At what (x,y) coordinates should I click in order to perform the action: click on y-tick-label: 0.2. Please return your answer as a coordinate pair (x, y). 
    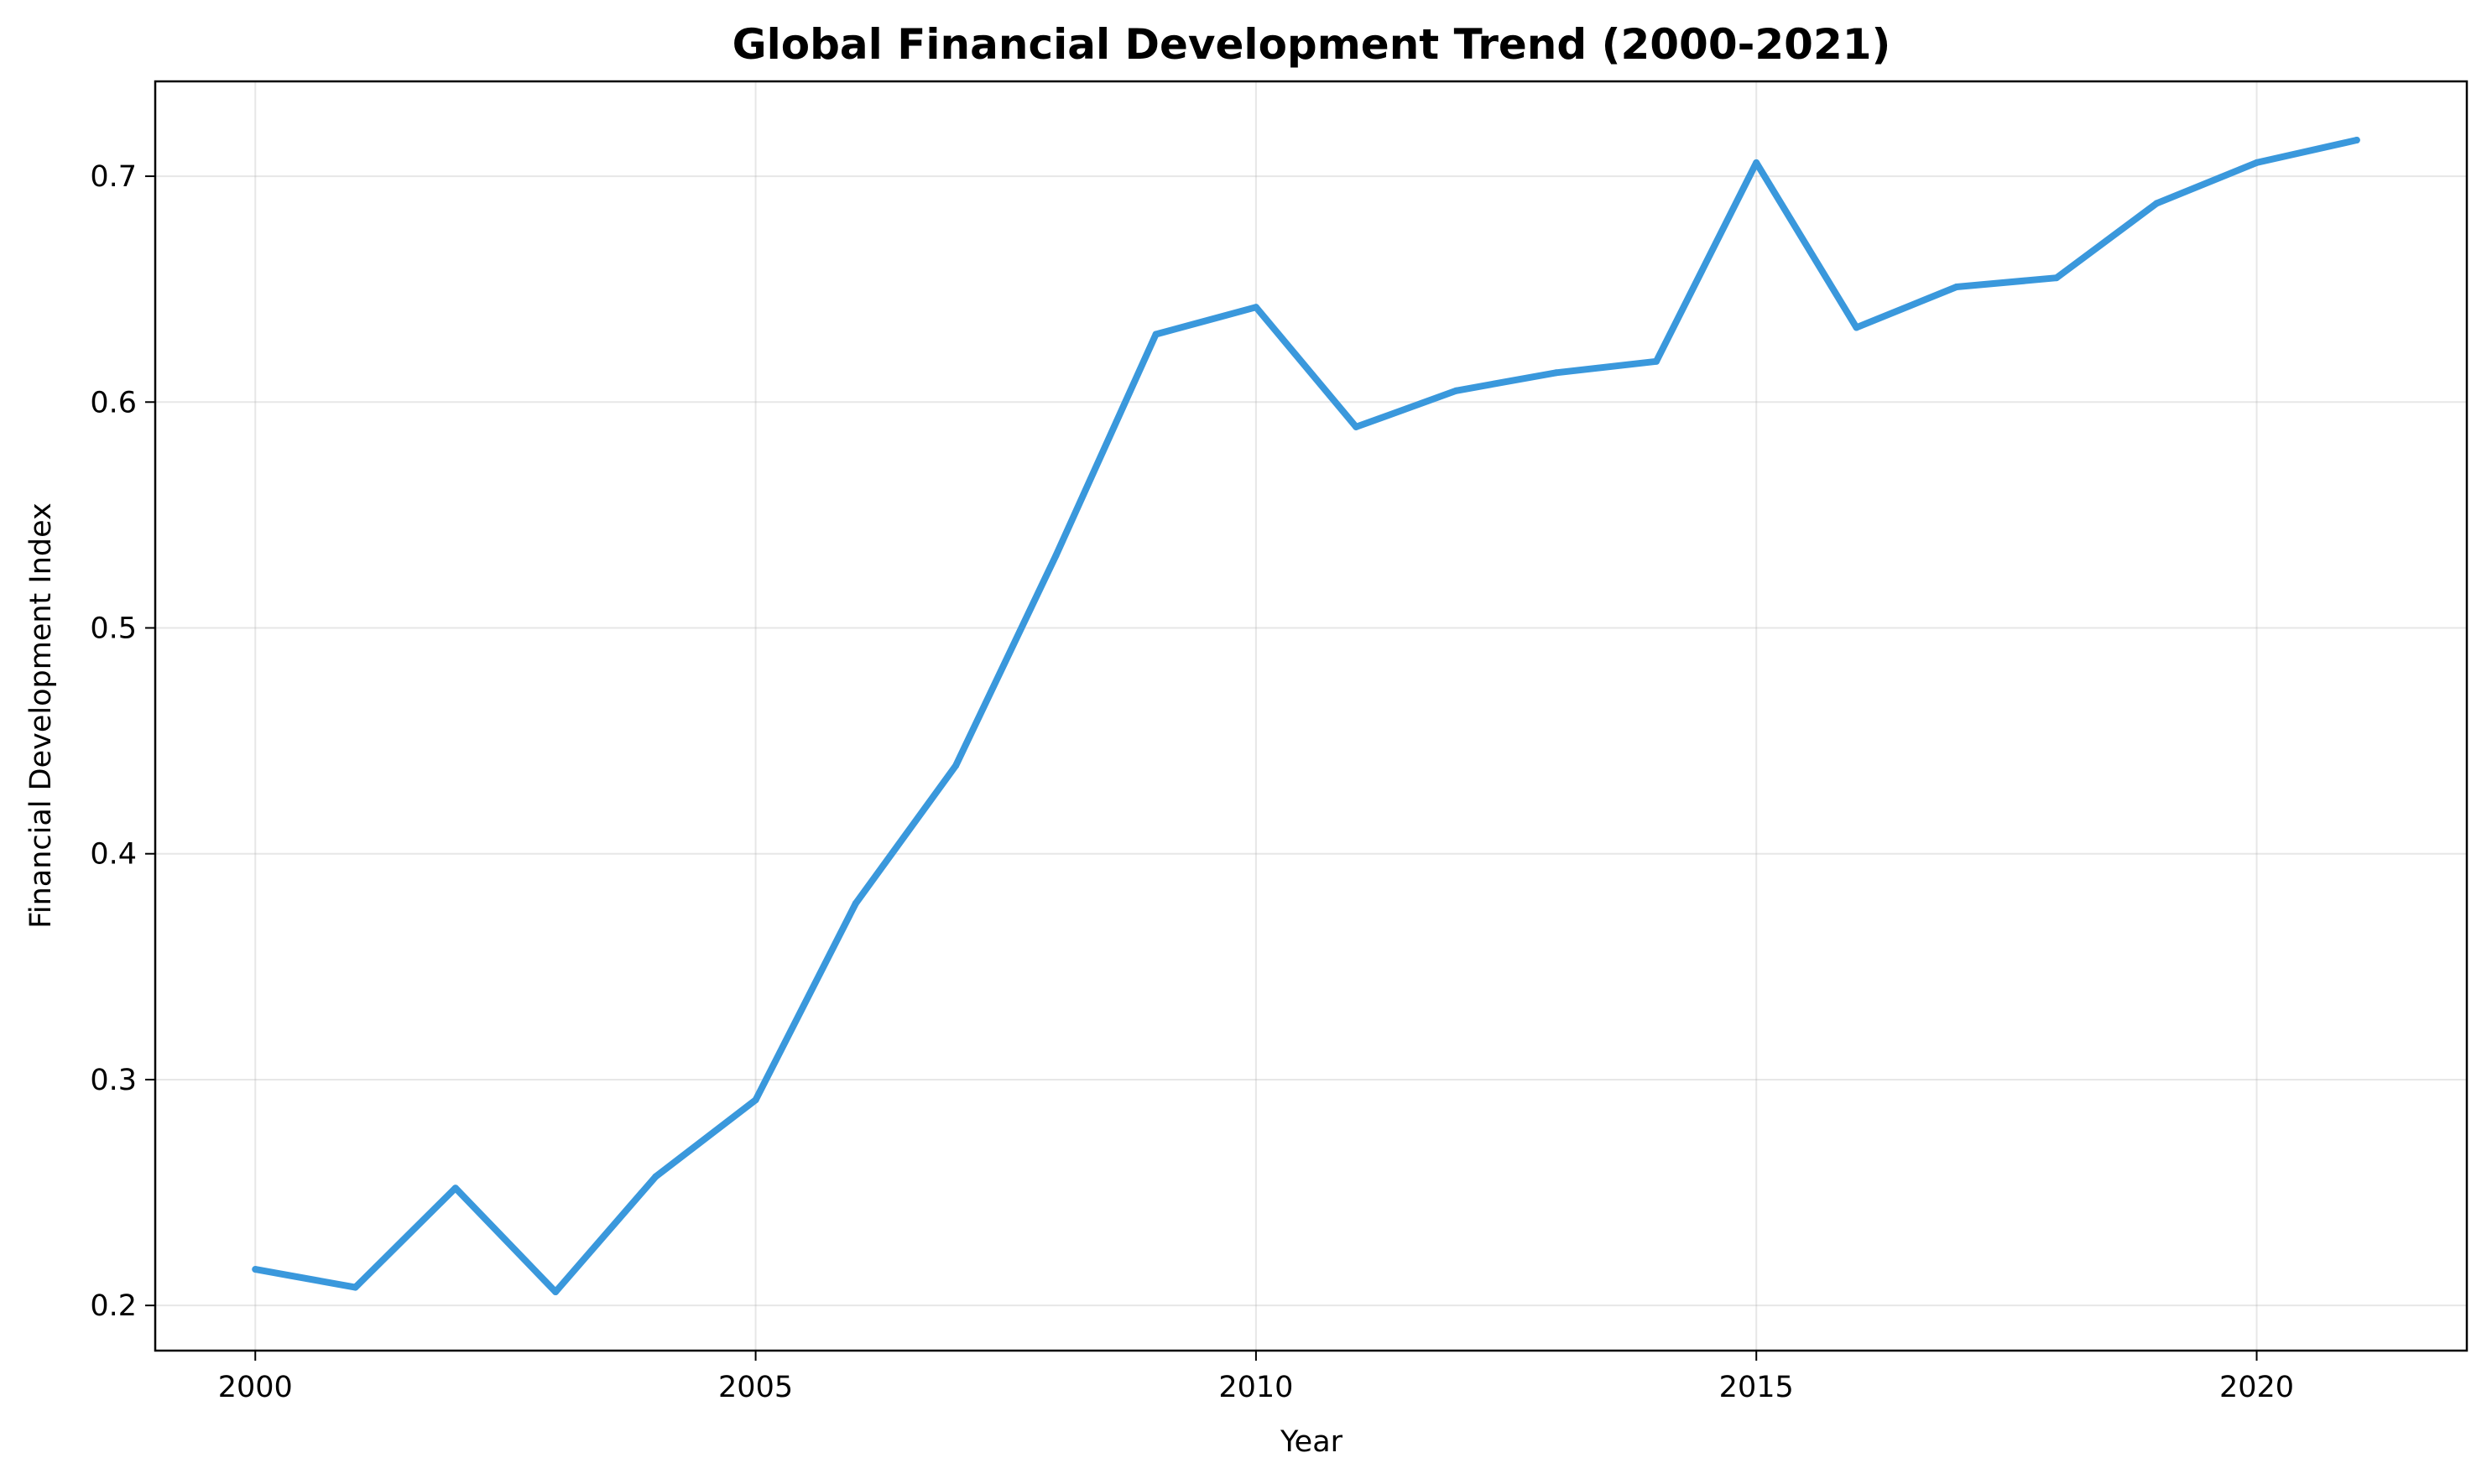
    Looking at the image, I should click on (114, 1306).